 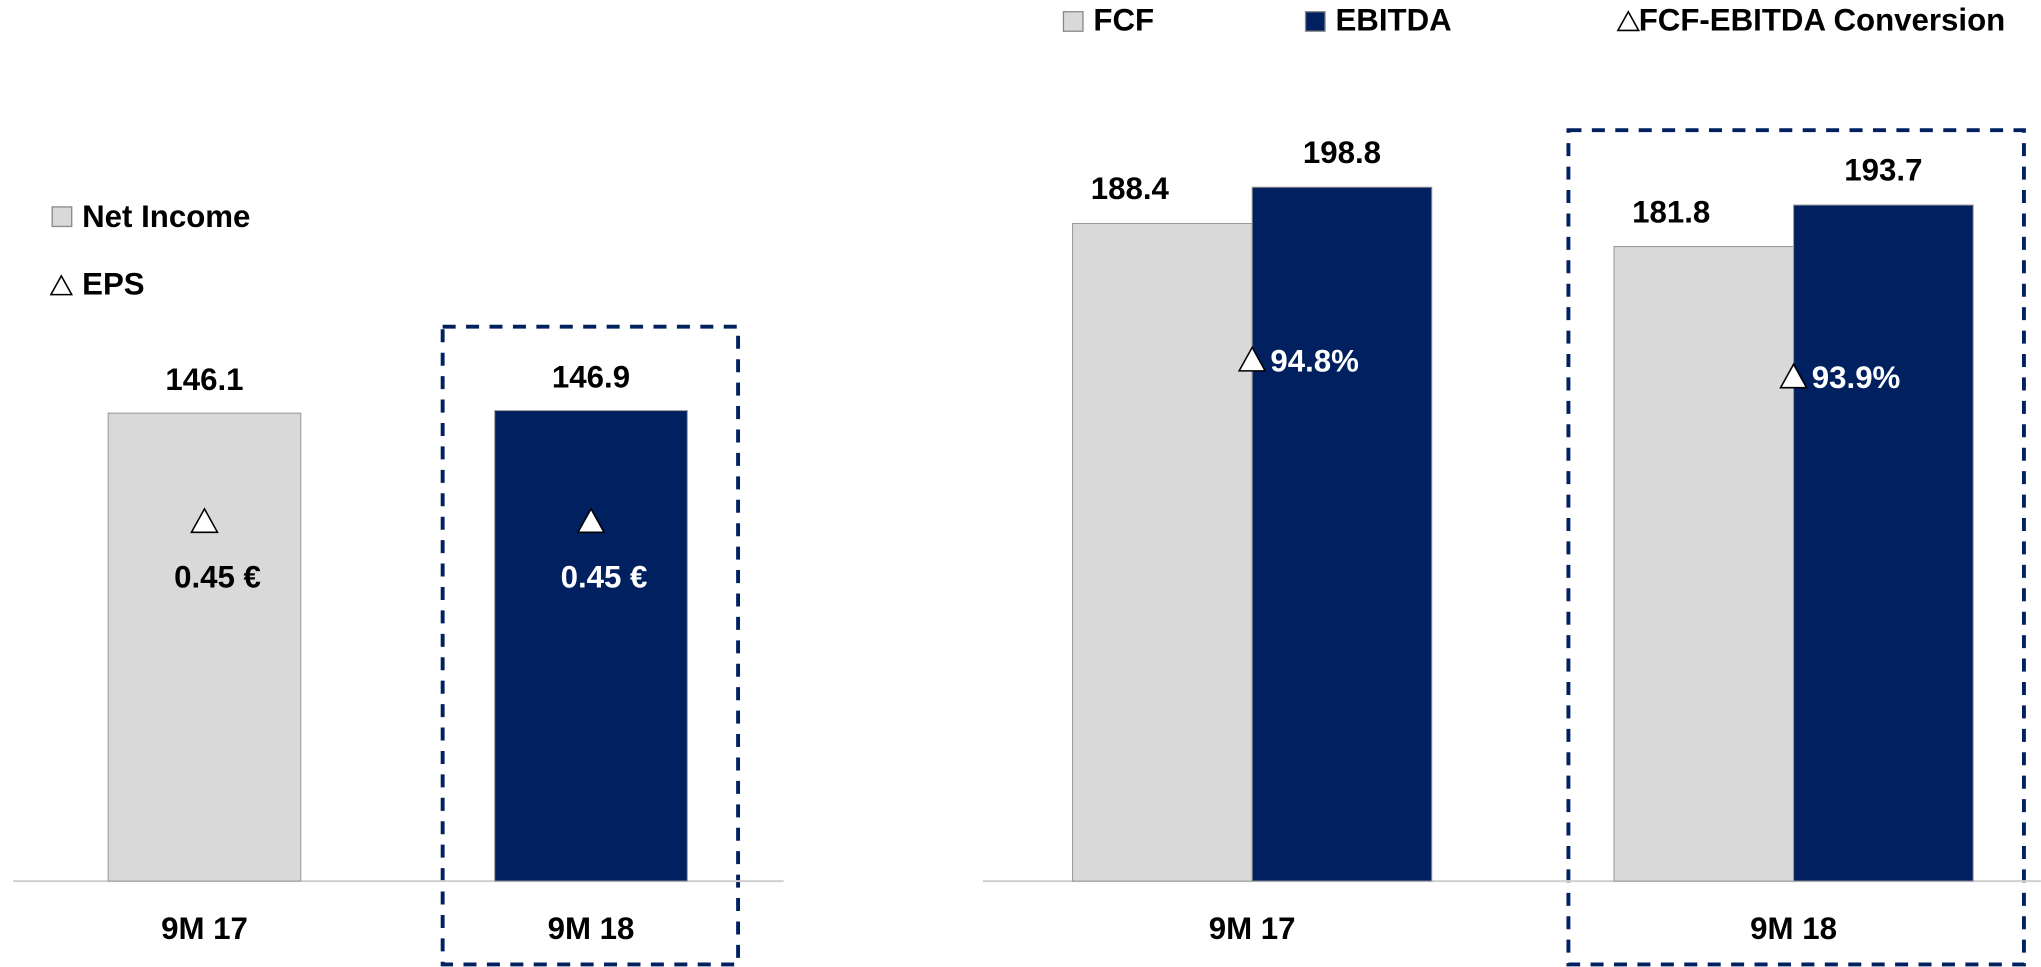 I want to click on value-label: 146.9, so click(x=591, y=377).